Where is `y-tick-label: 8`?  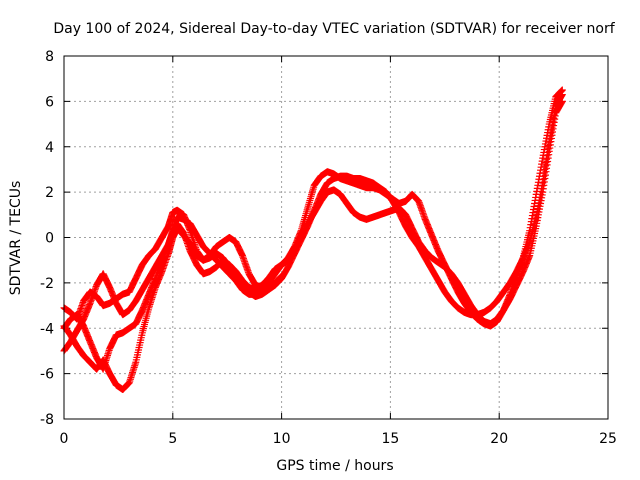 y-tick-label: 8 is located at coordinates (49, 57).